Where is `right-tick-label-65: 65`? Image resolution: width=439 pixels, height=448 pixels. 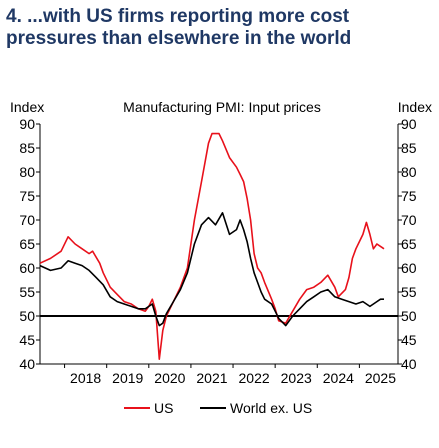
right-tick-label-65: 65 is located at coordinates (409, 244).